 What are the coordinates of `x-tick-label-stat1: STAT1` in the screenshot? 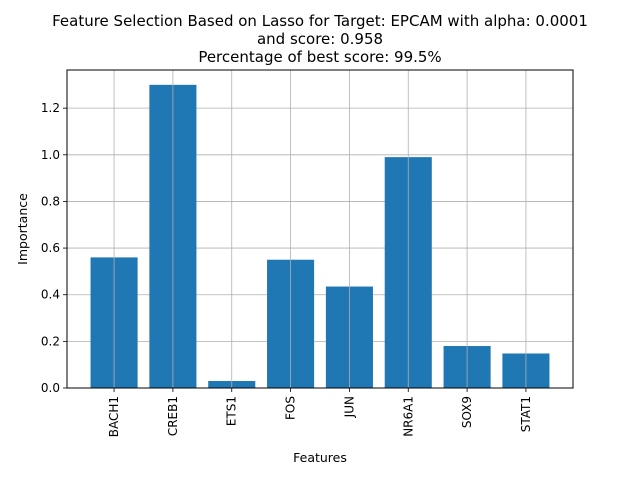 It's located at (526, 414).